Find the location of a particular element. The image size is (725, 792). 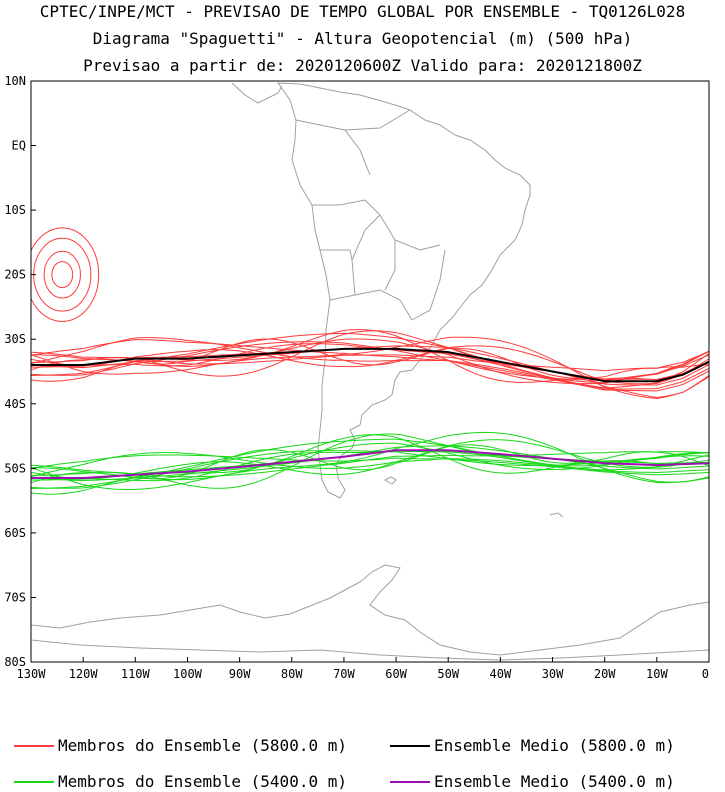

lon-tick-label: 100W is located at coordinates (188, 674).